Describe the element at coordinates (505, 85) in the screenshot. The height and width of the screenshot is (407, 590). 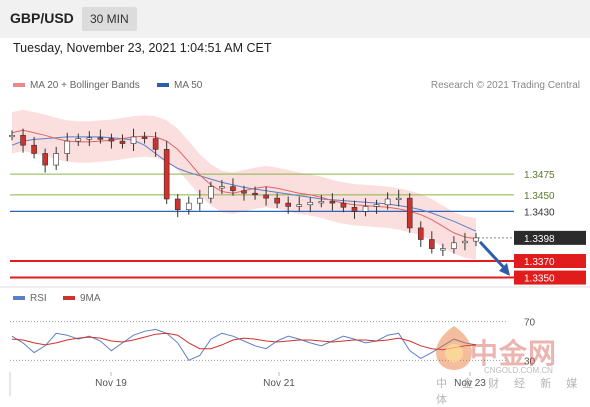
I see `credit-text: Research © 2021 Trading Central` at that location.